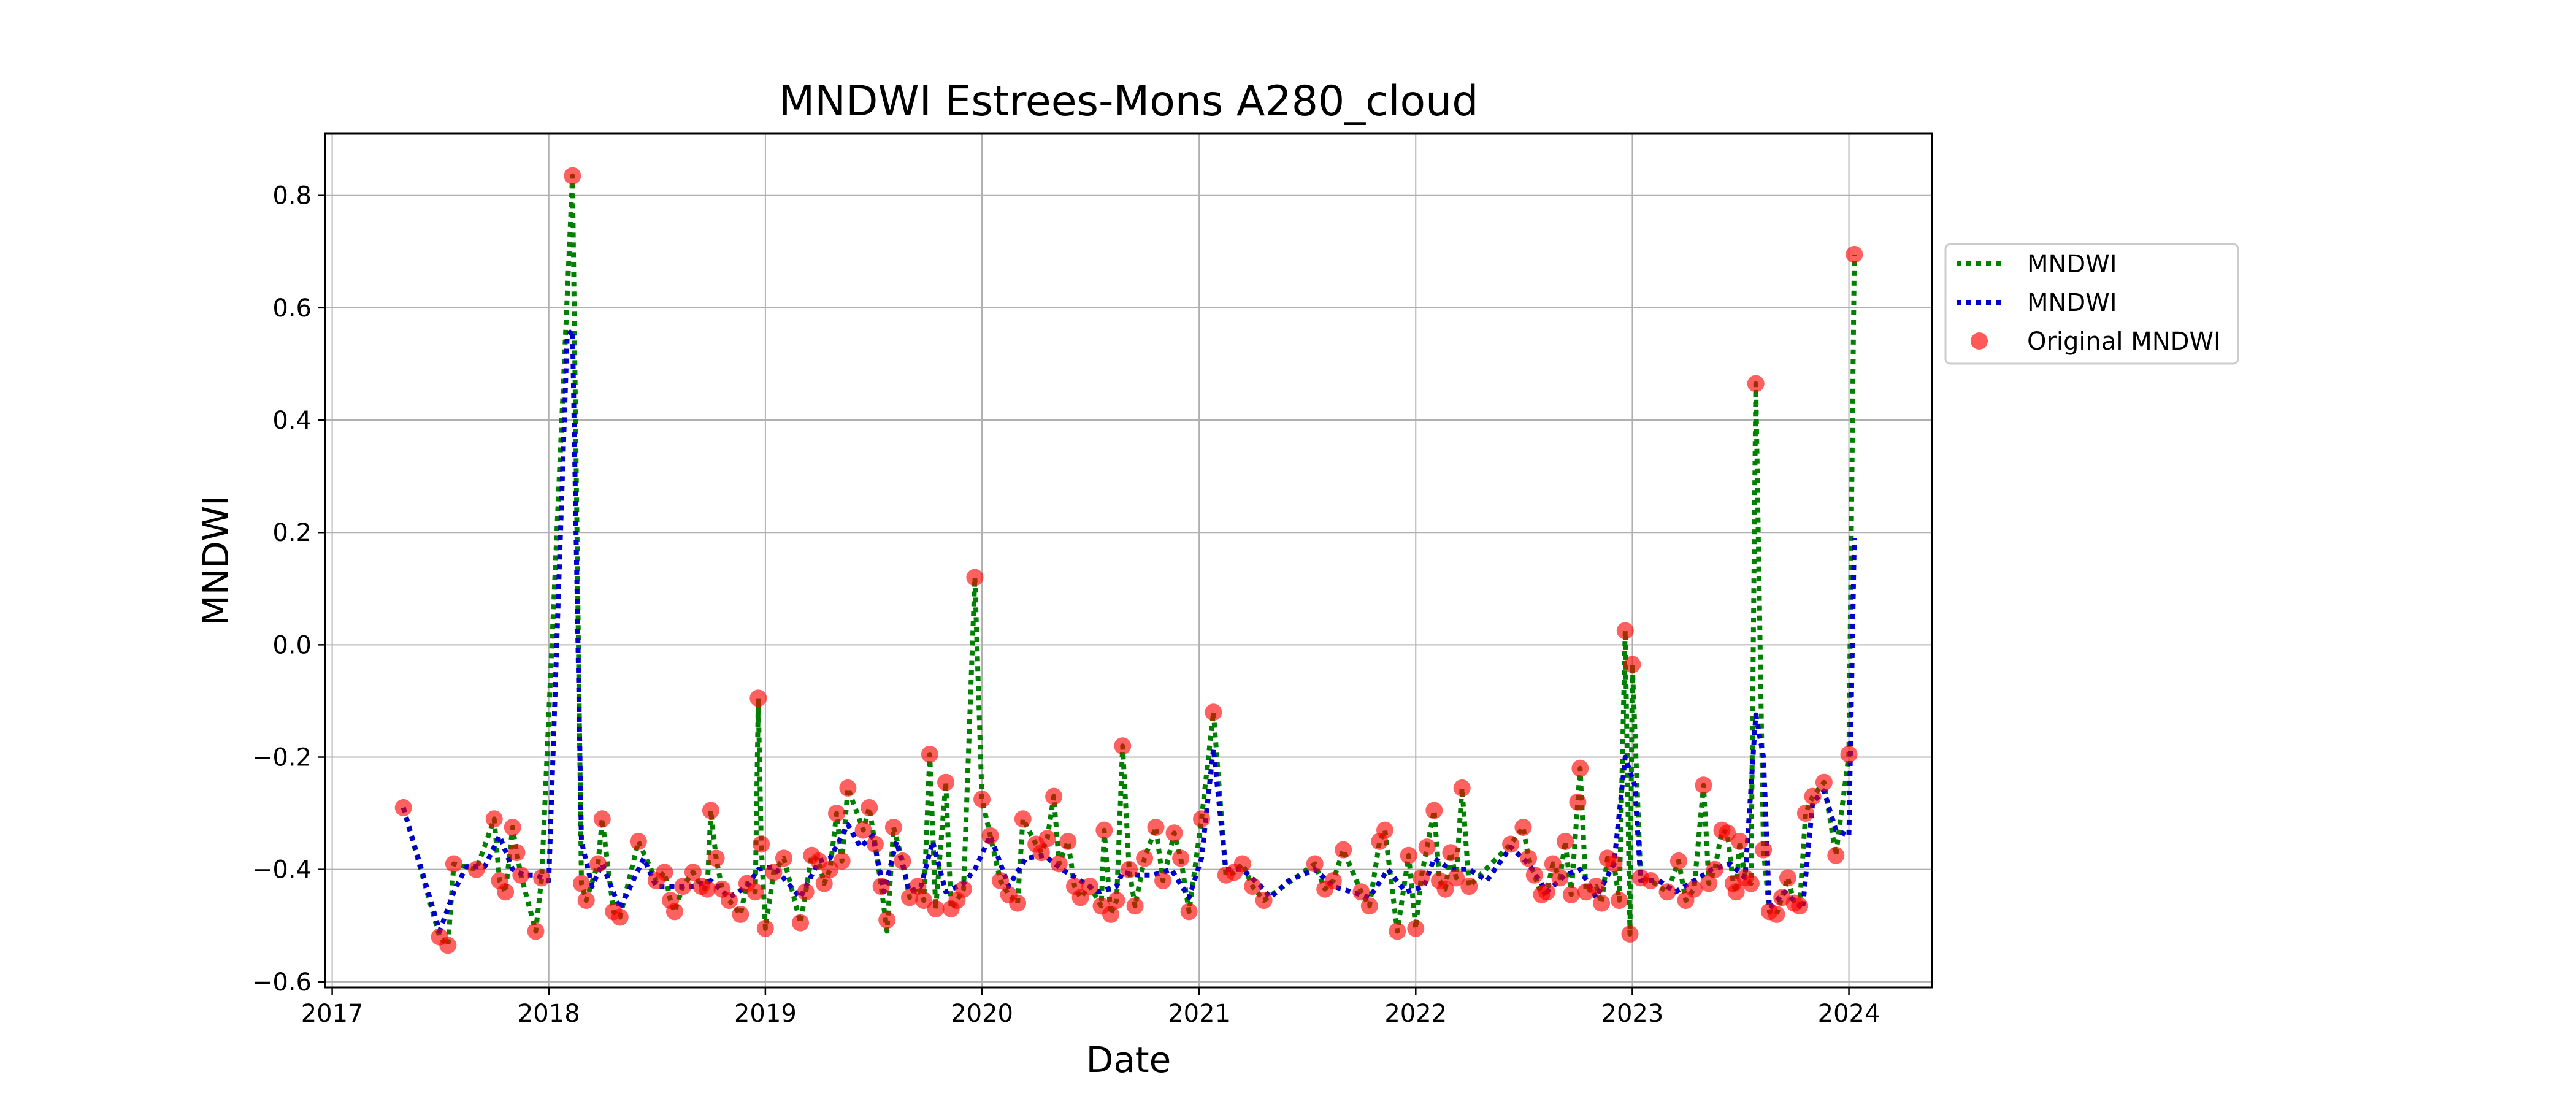 Image resolution: width=2576 pixels, height=1107 pixels. I want to click on legend-label-series-2: MNDWI, so click(2072, 303).